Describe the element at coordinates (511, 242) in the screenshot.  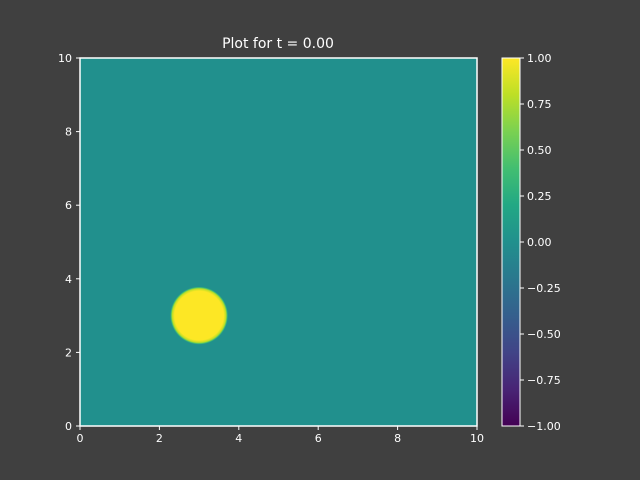
I see `colorbar-gradient` at that location.